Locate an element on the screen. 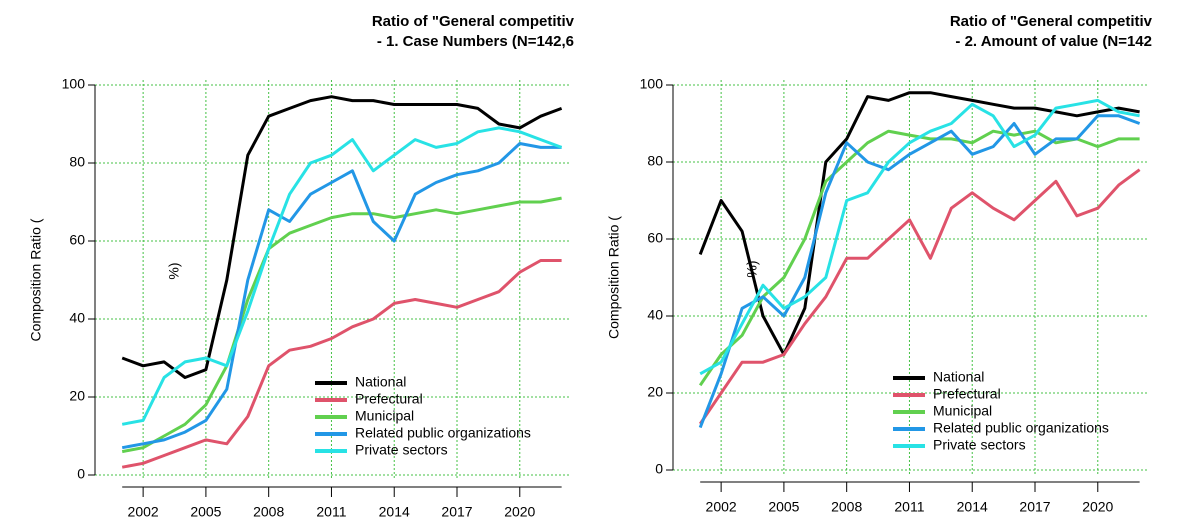  series-line is located at coordinates (341, 364).